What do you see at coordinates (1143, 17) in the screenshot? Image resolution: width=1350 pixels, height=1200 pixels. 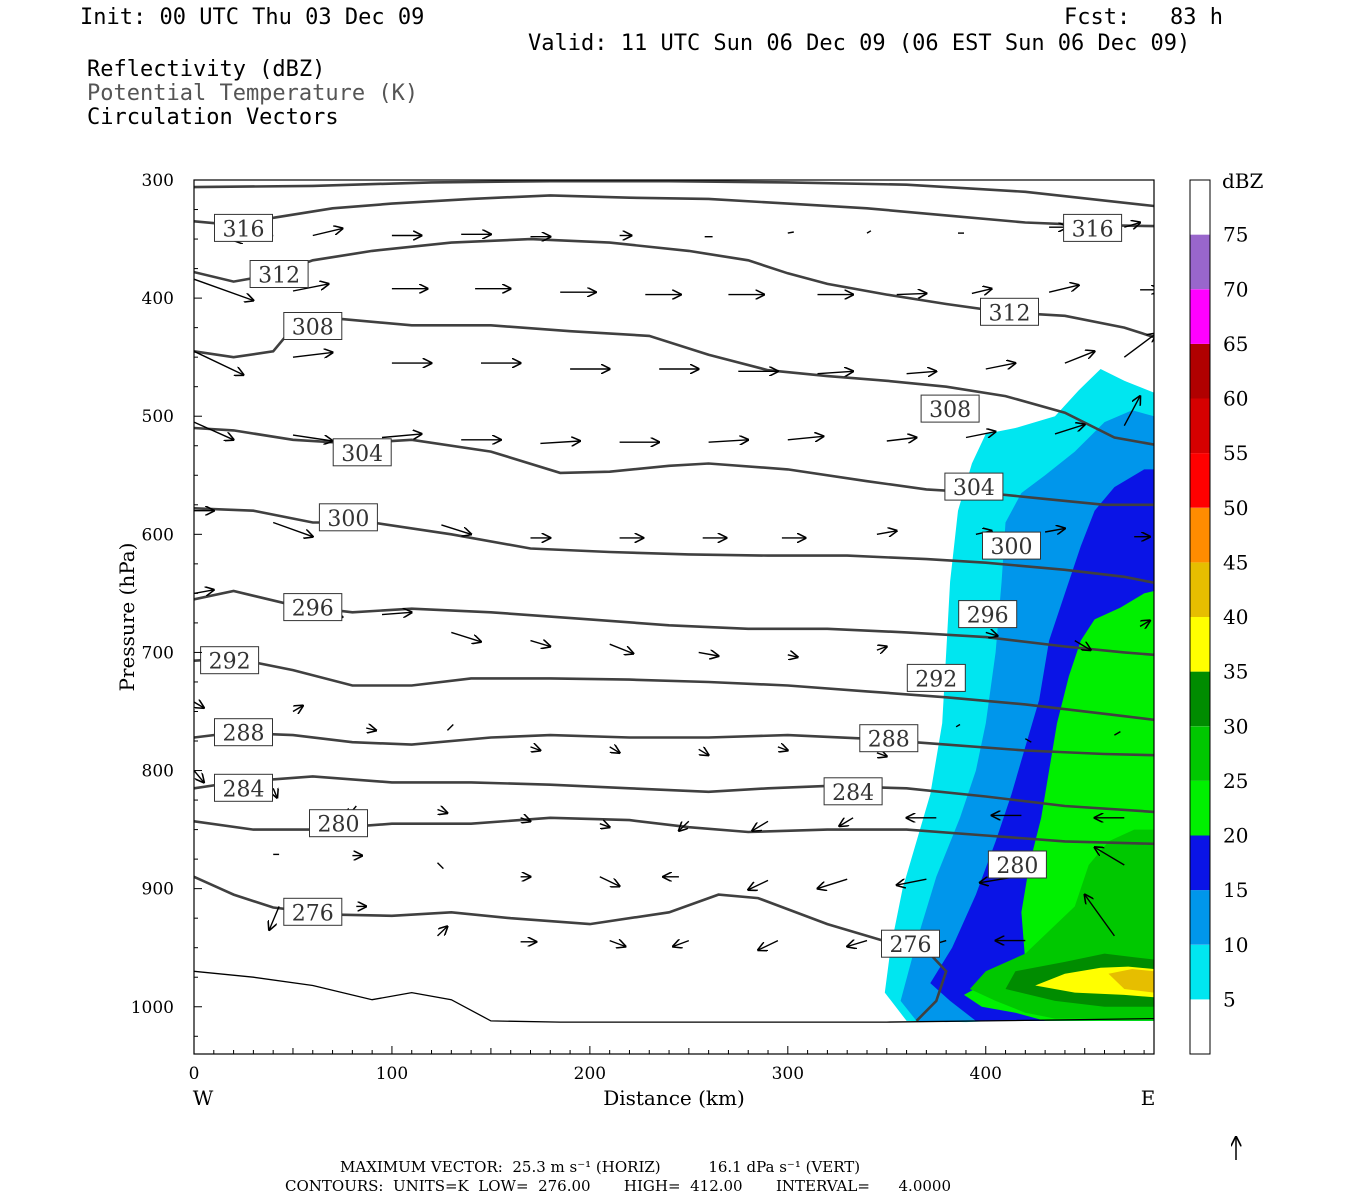 I see `forecast-hour: Fcst: 83 h` at bounding box center [1143, 17].